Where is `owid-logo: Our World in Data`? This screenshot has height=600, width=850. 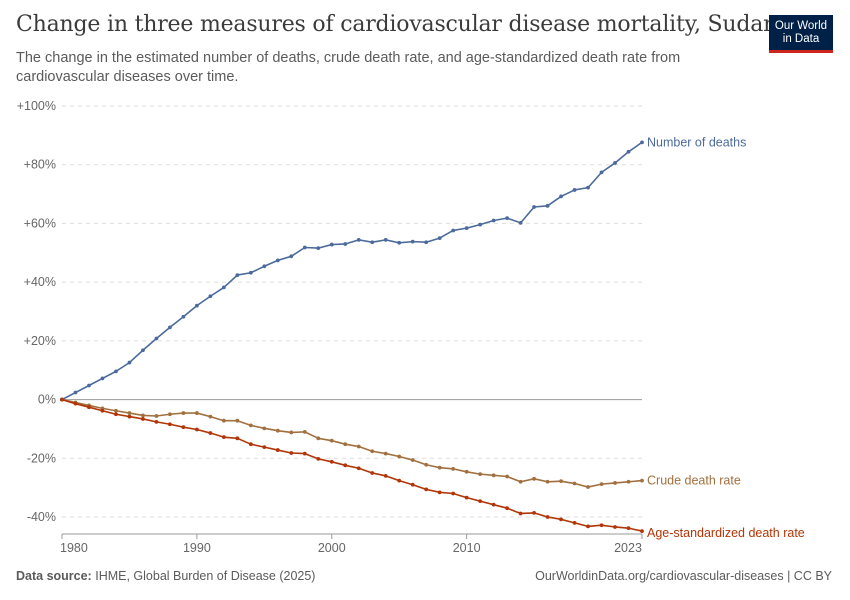 owid-logo: Our World in Data is located at coordinates (801, 34).